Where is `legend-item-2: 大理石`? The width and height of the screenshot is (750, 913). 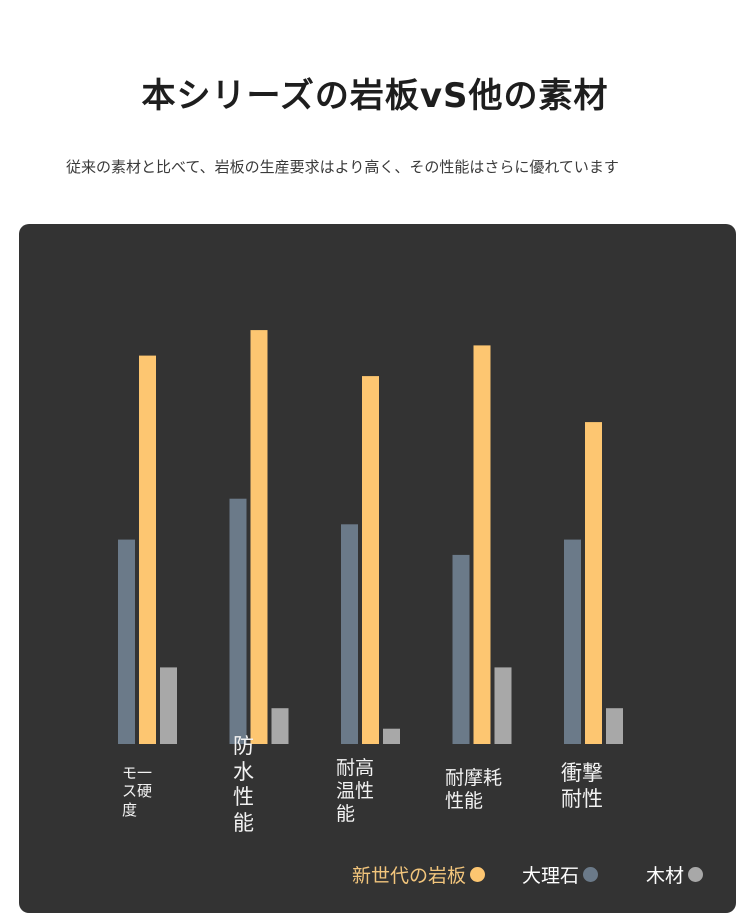
legend-item-2: 大理石 is located at coordinates (560, 874).